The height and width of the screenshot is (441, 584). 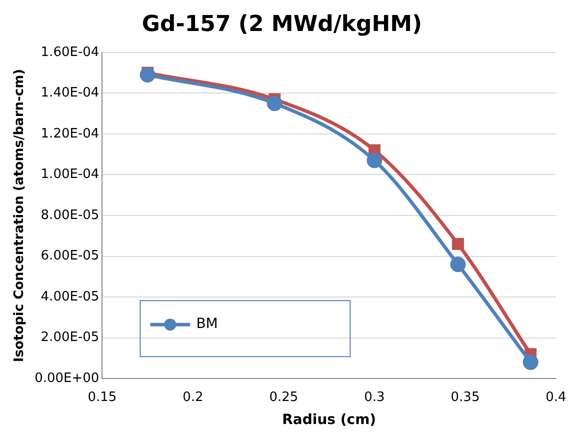 I want to click on y-tick-label: 1.00E-04, so click(x=70, y=174).